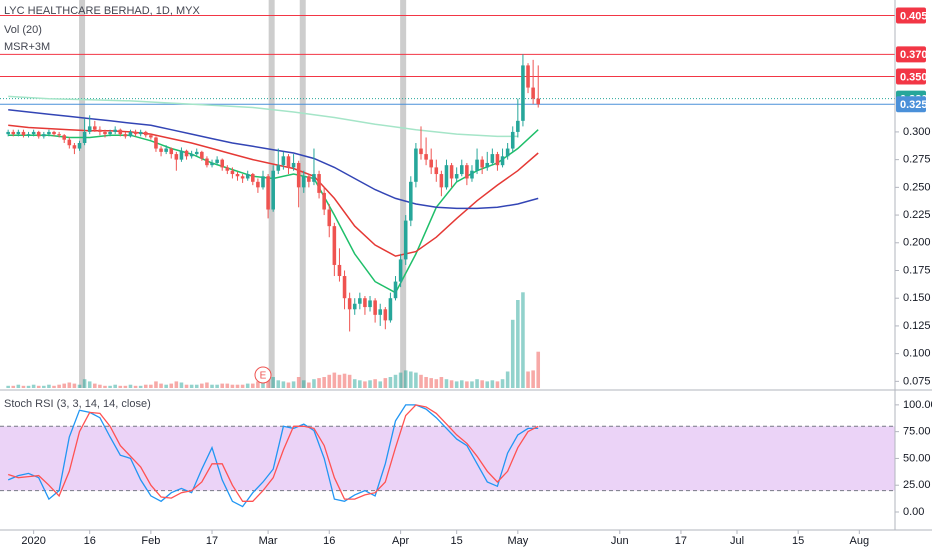  What do you see at coordinates (913, 512) in the screenshot?
I see `rsi-tick-label: 0.00` at bounding box center [913, 512].